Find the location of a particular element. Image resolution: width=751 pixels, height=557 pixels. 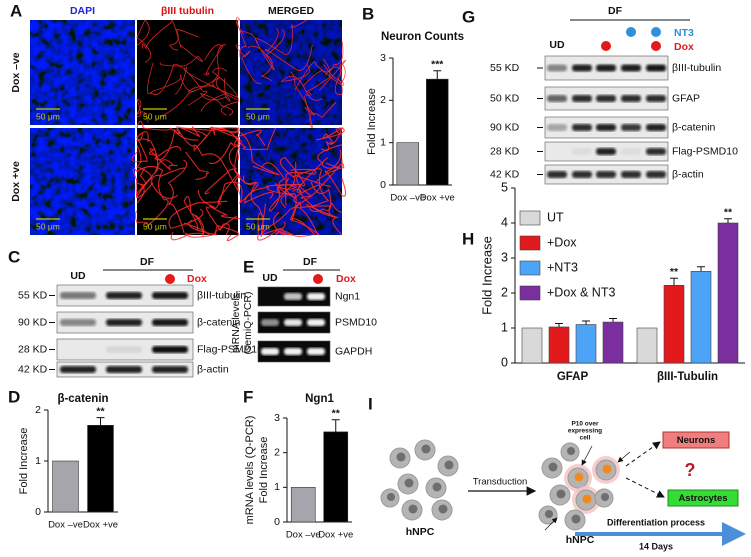

size-label: 55 KD is located at coordinates (33, 295).